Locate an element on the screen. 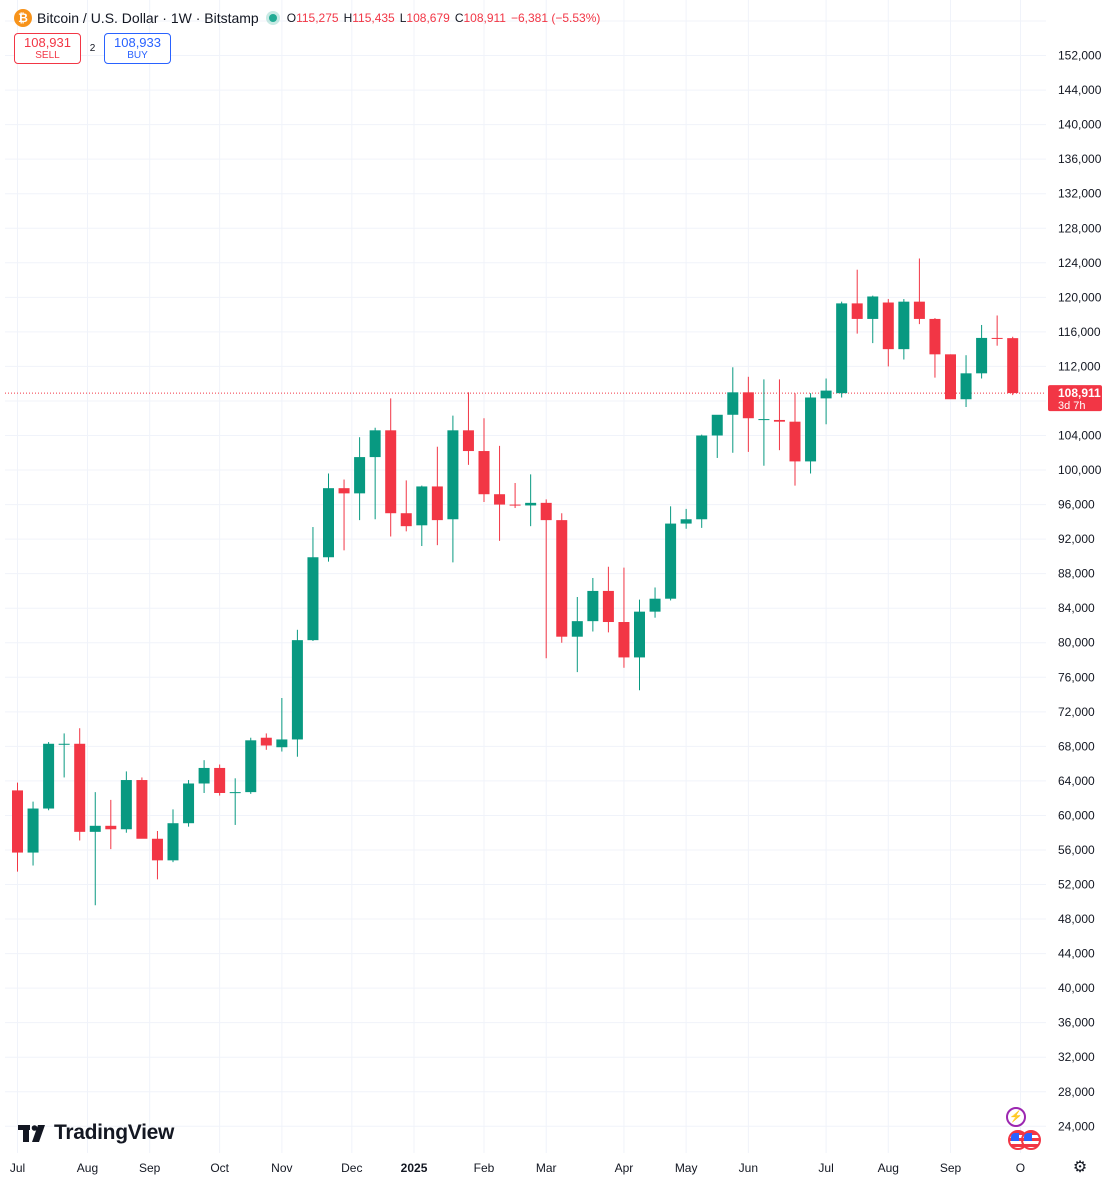 This screenshot has height=1185, width=1103. price-tick-label: 128,000 is located at coordinates (1080, 228).